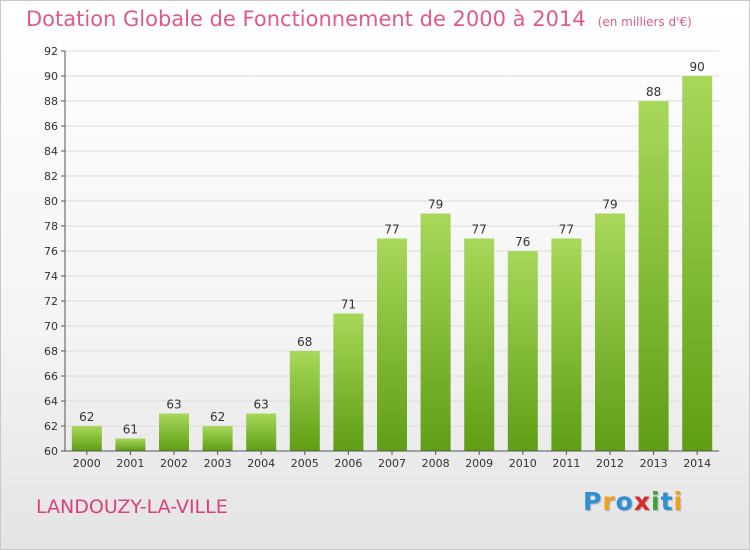 This screenshot has height=550, width=750. What do you see at coordinates (218, 463) in the screenshot?
I see `x-tick-label: 2003` at bounding box center [218, 463].